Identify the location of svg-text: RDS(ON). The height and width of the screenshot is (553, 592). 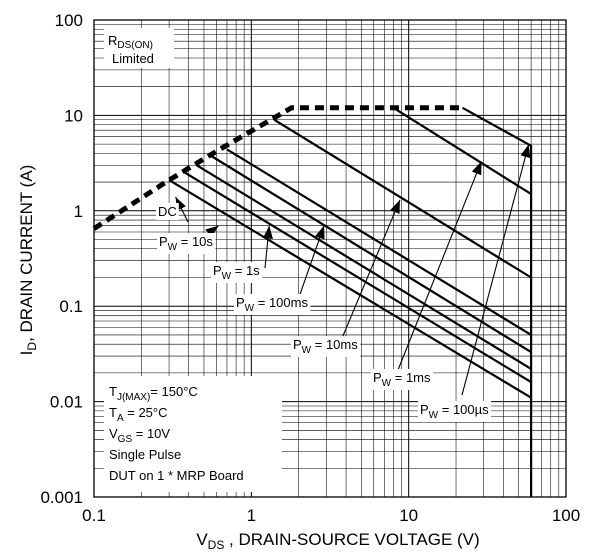
(130, 42).